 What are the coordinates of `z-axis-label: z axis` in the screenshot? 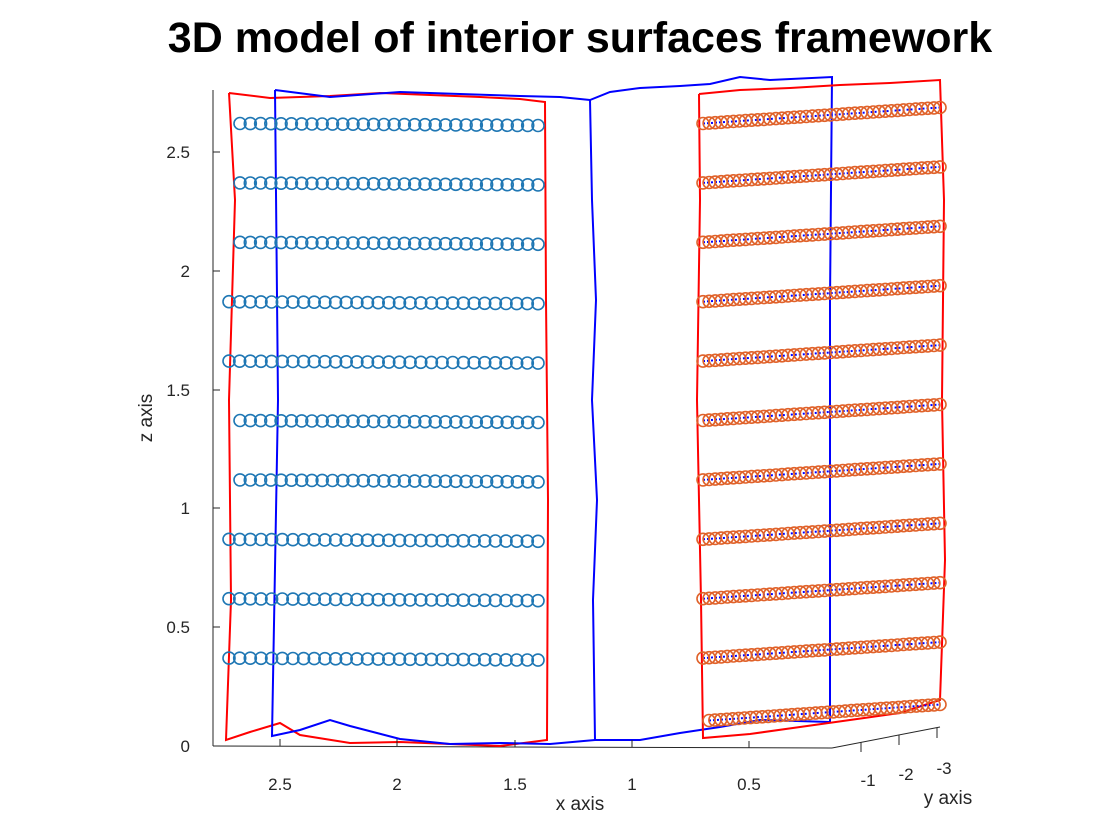 It's located at (146, 418).